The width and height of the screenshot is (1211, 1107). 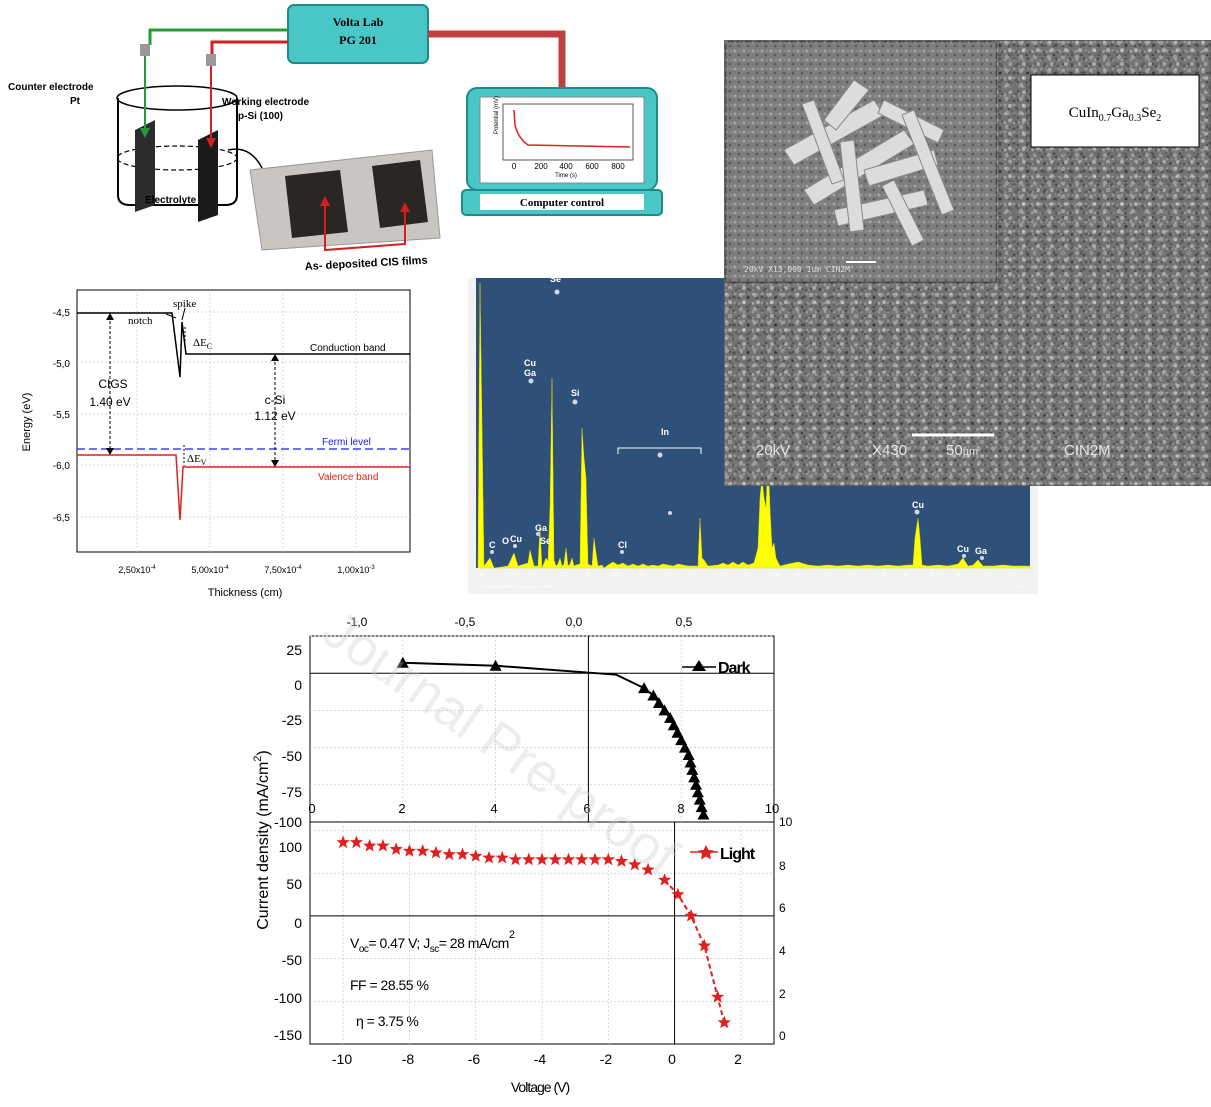 What do you see at coordinates (358, 40) in the screenshot?
I see `device-model: PG 201` at bounding box center [358, 40].